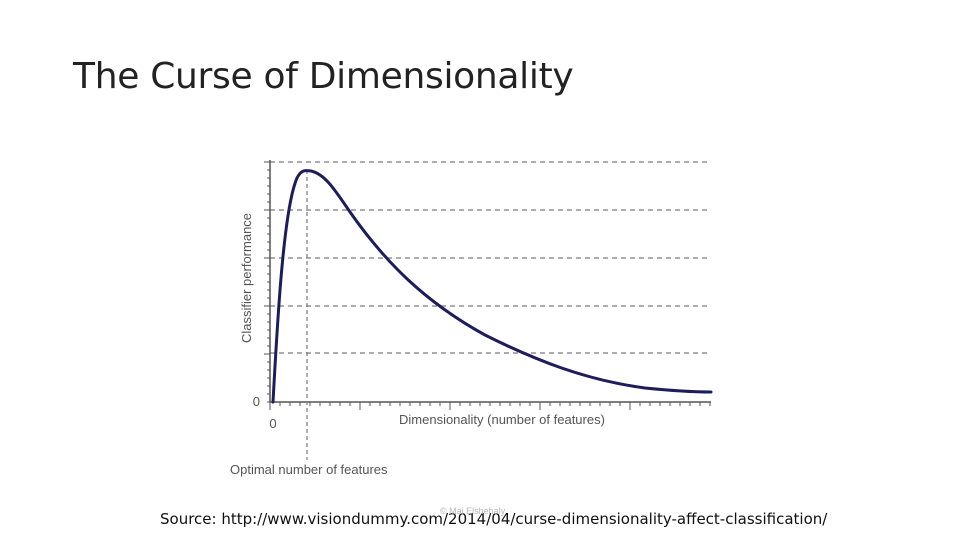 This screenshot has height=540, width=960. I want to click on slide-title: The Curse of Dimensionality, so click(323, 76).